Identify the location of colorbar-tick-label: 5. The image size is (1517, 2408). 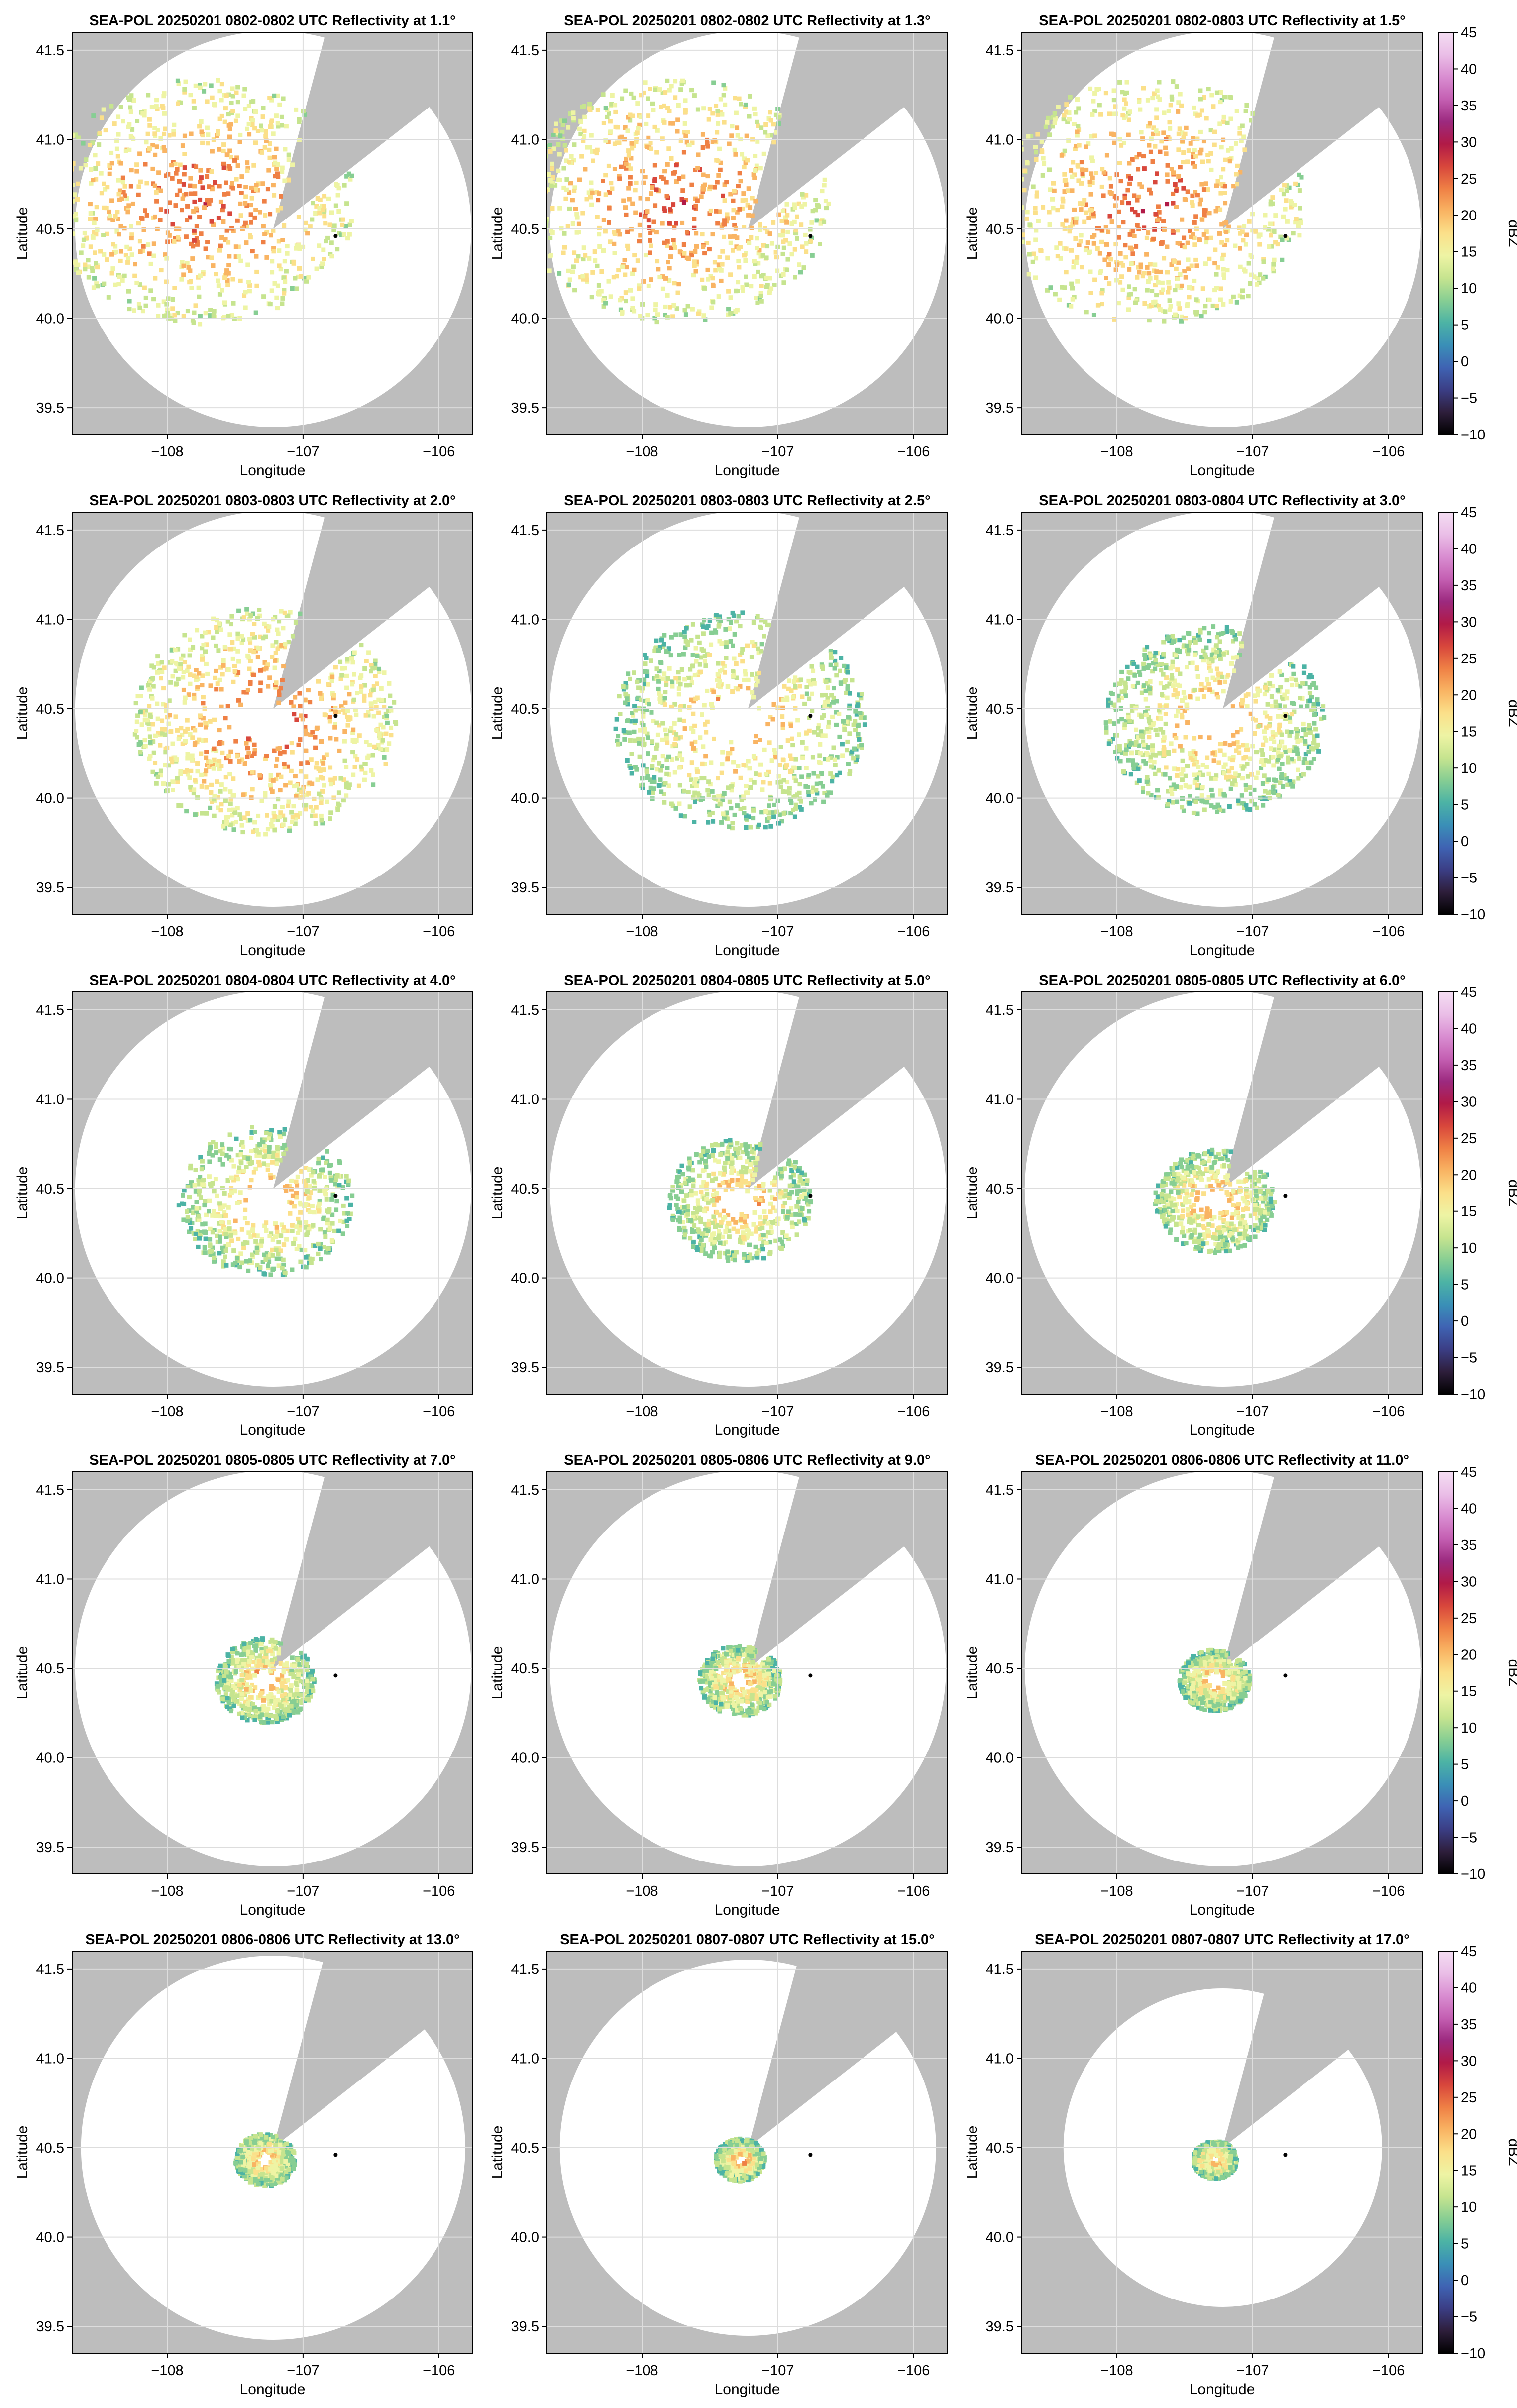
(1465, 325).